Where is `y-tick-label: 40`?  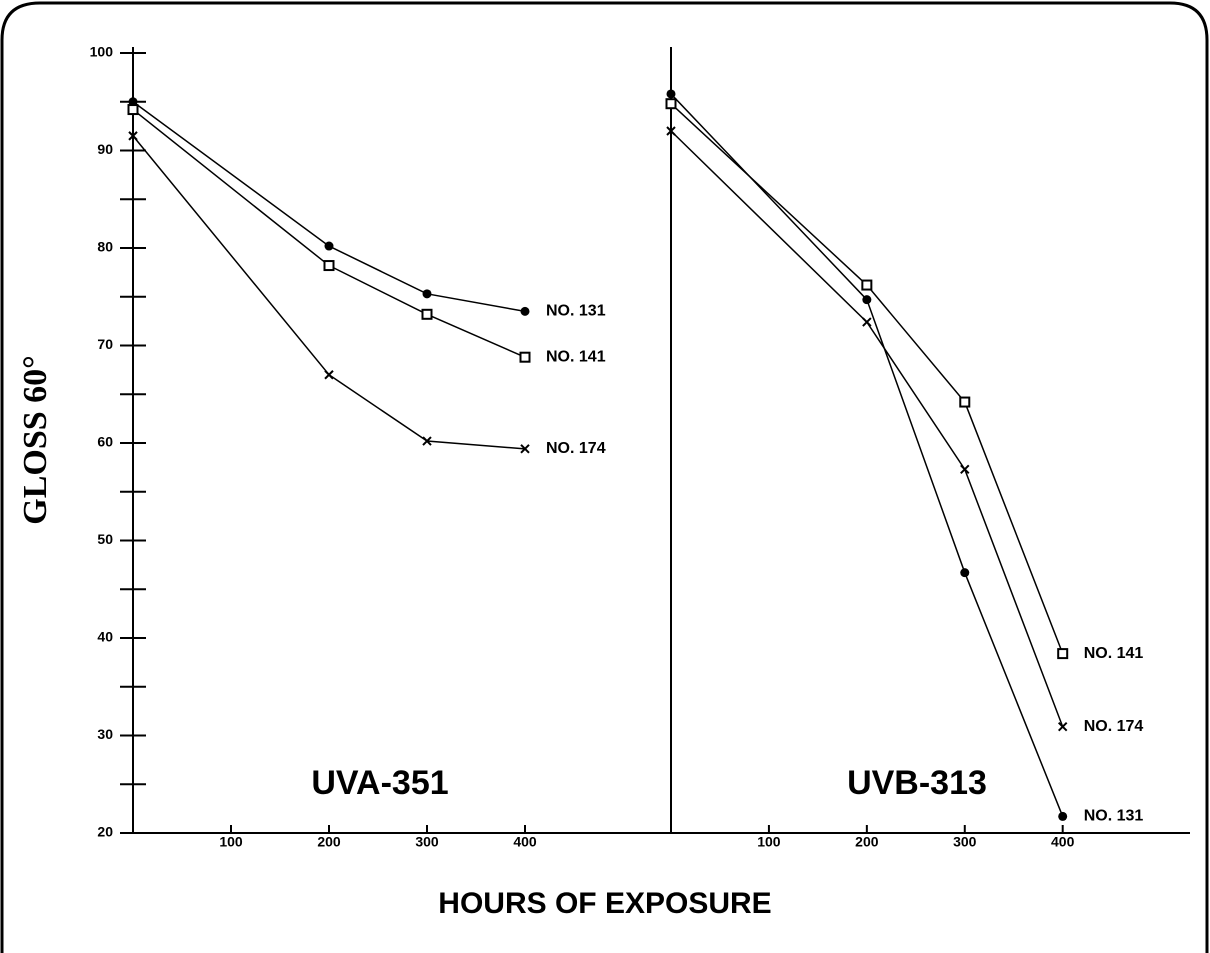
y-tick-label: 40 is located at coordinates (105, 637).